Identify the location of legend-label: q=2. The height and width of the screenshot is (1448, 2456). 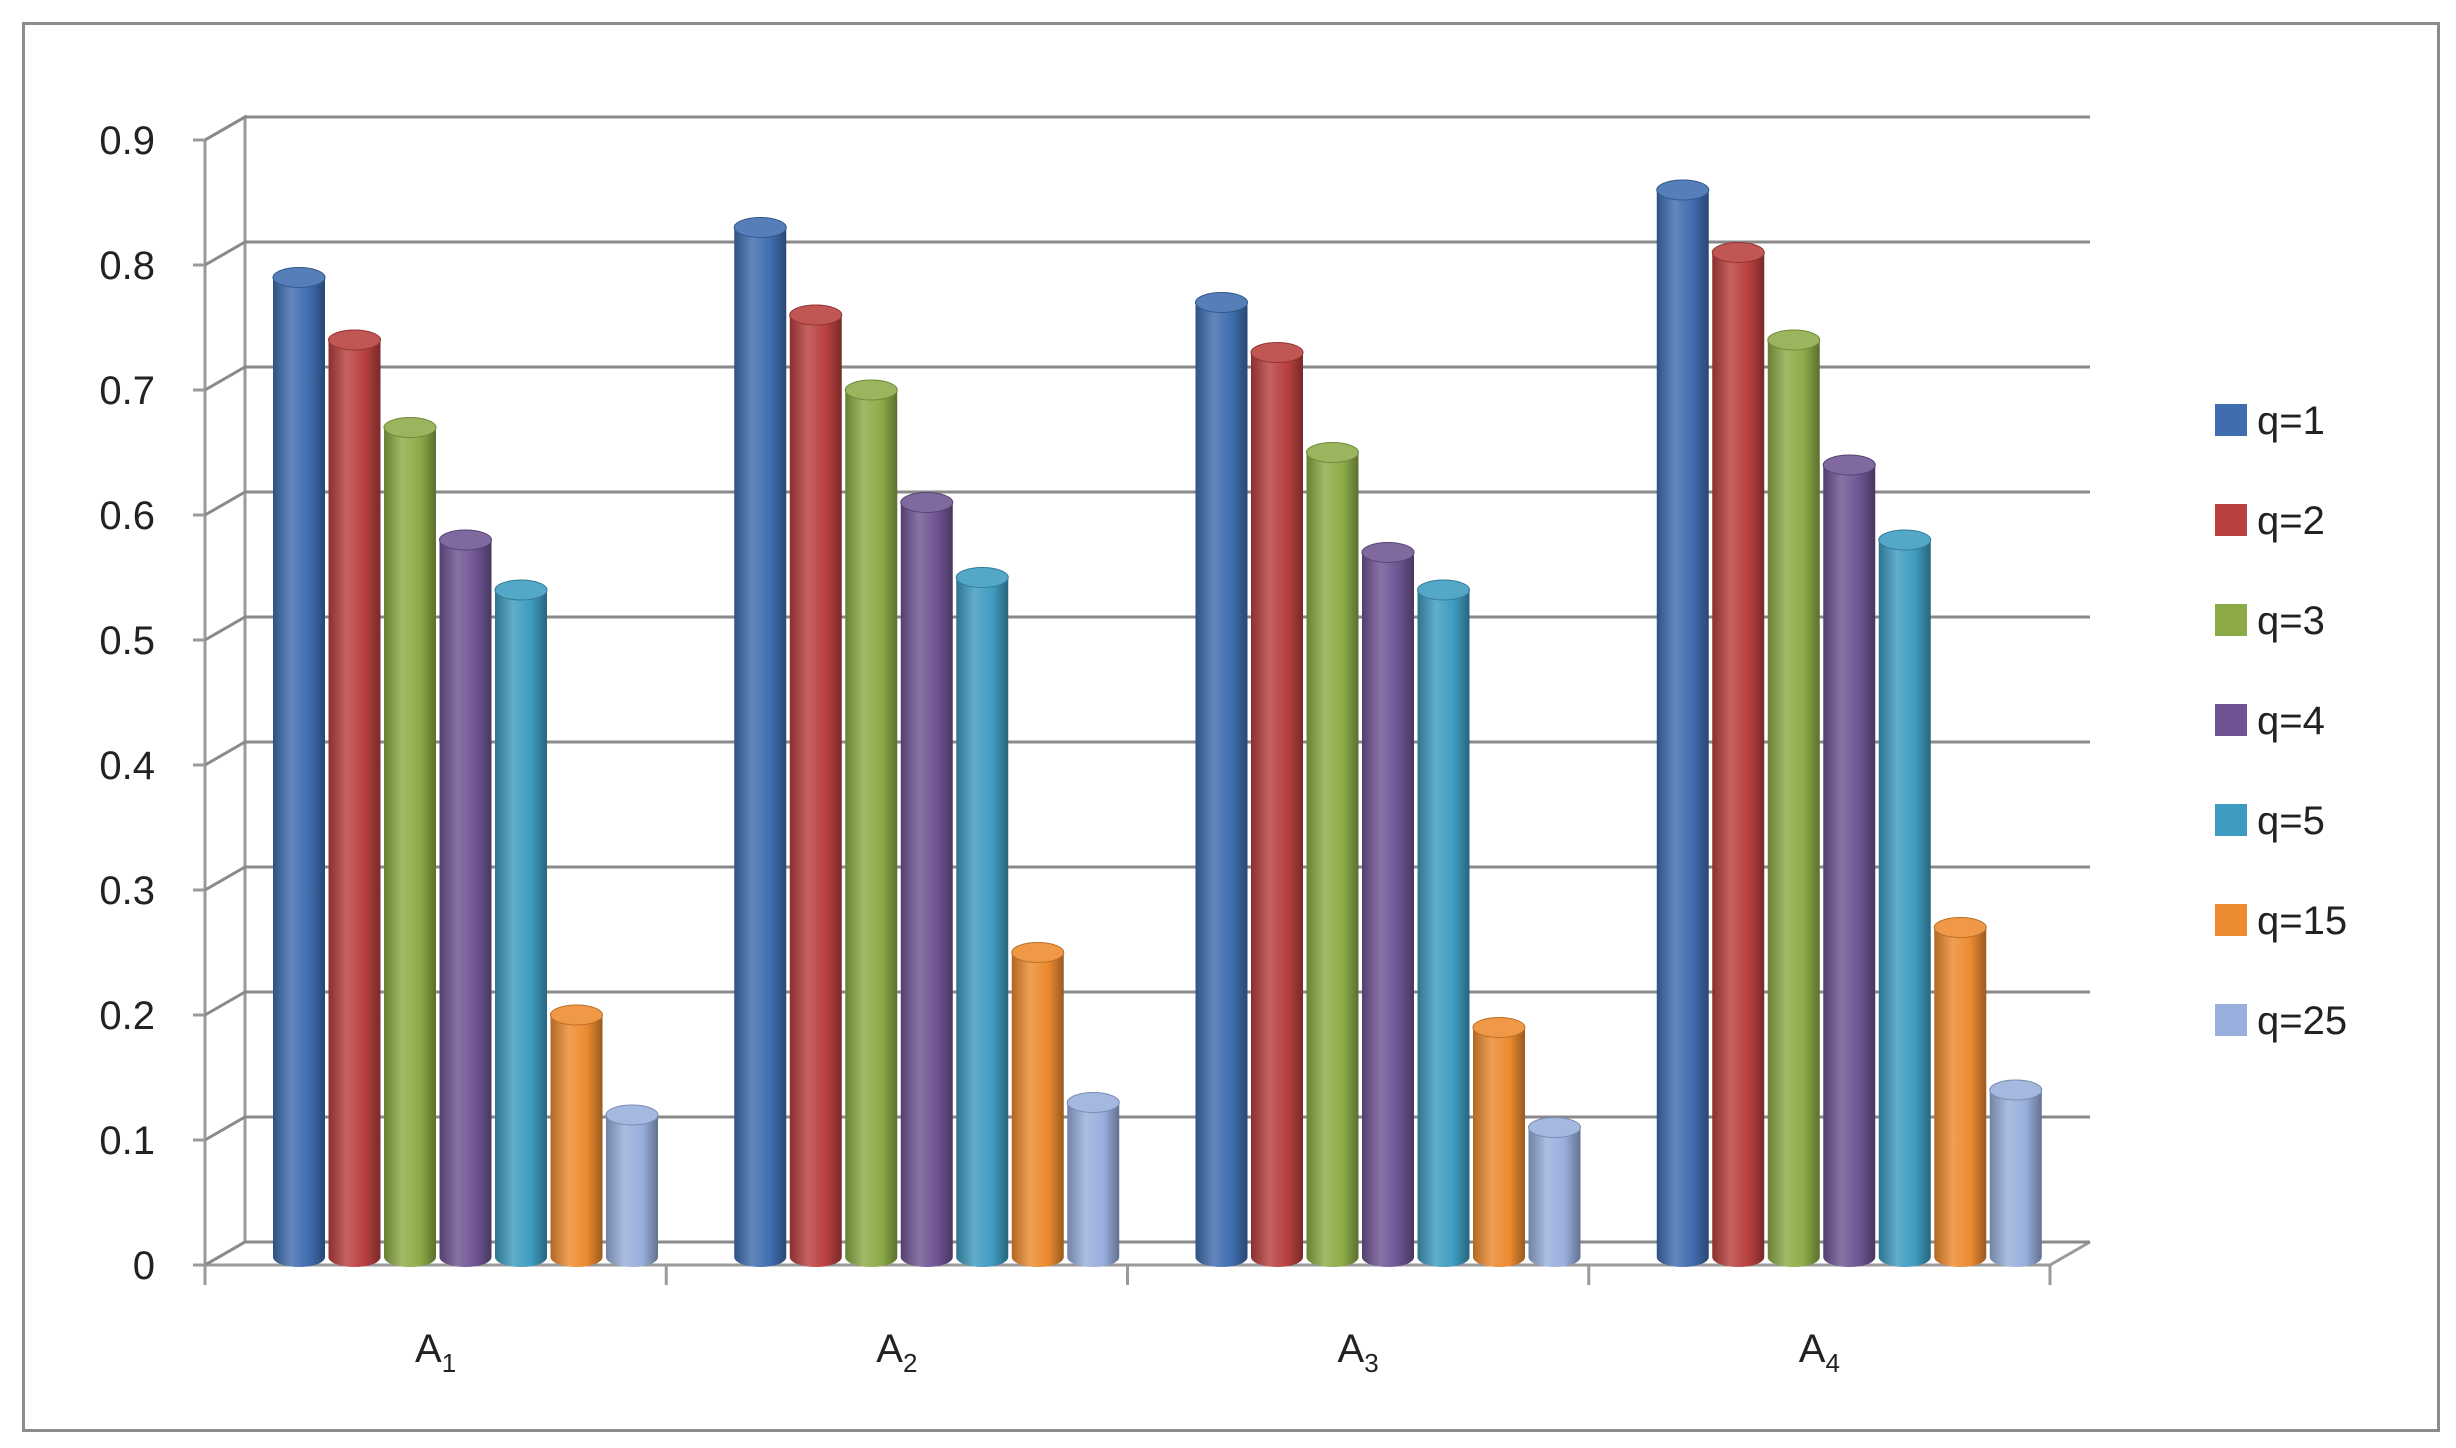
(2291, 521).